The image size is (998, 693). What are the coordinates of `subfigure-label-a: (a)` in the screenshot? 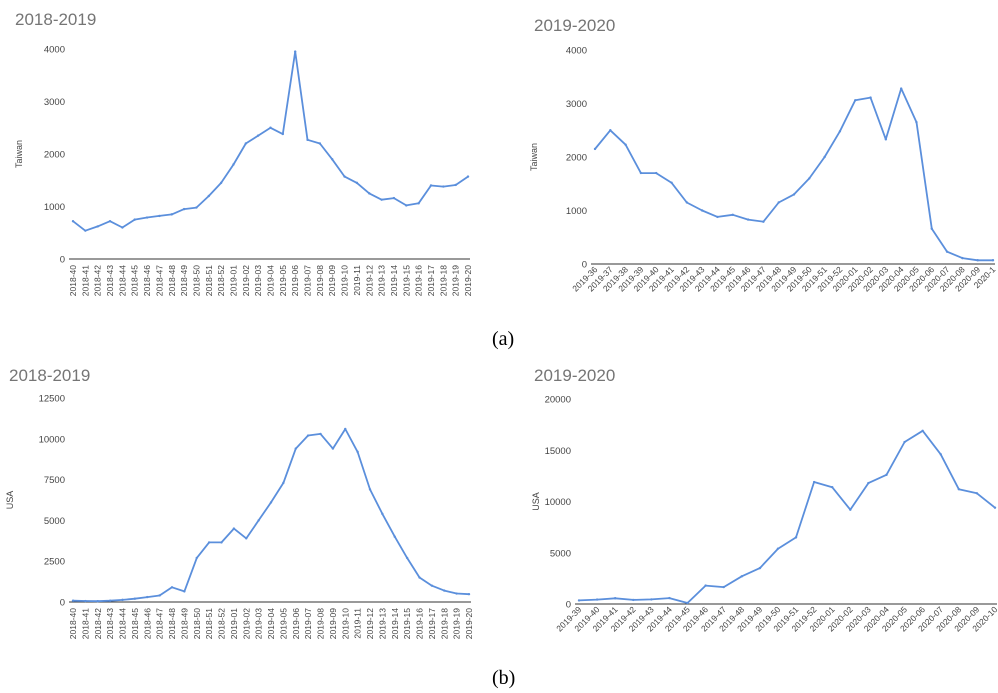 It's located at (503, 339).